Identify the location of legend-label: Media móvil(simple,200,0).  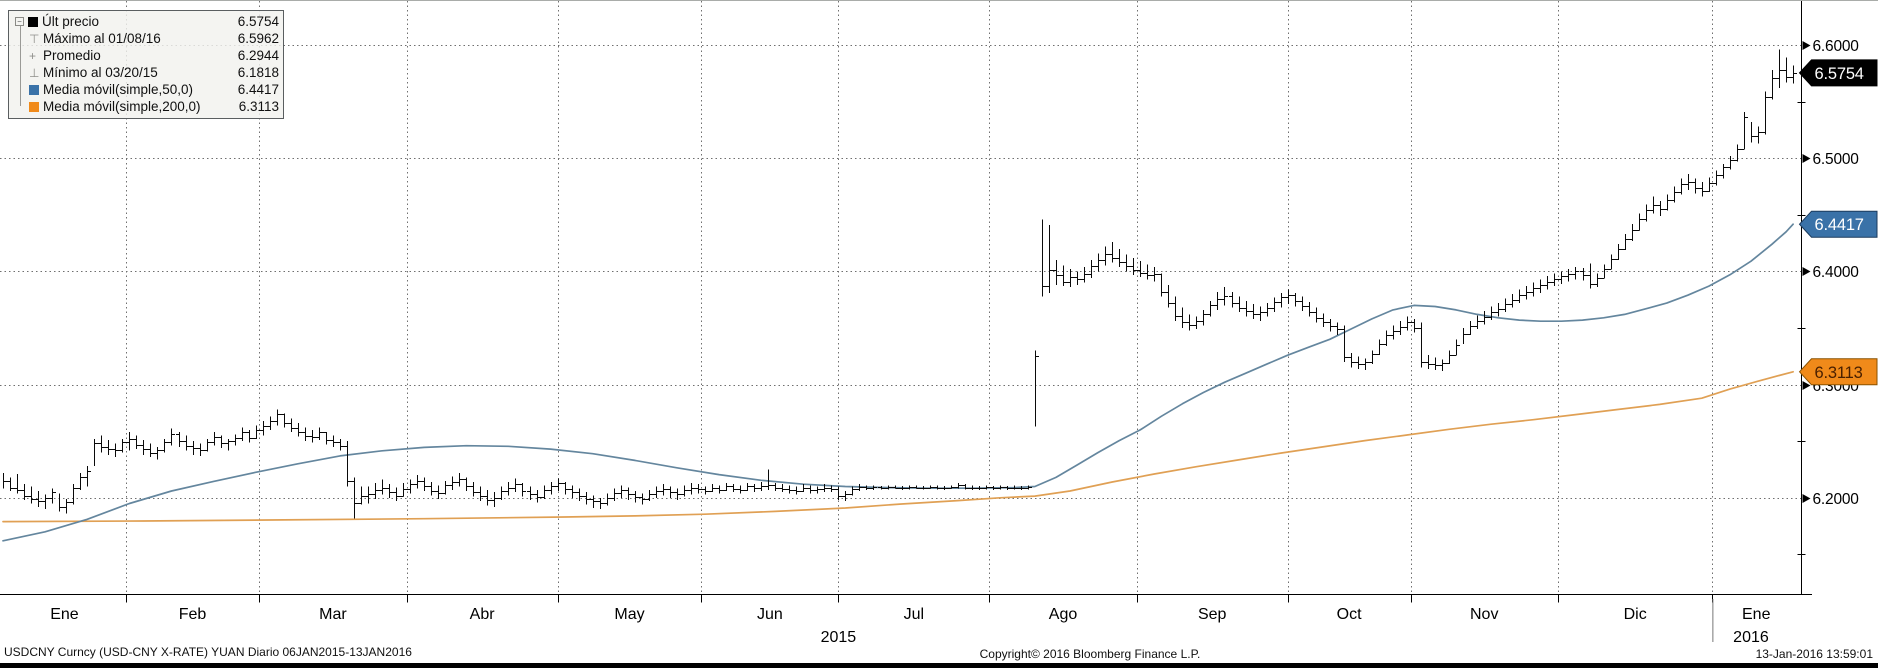
(122, 106).